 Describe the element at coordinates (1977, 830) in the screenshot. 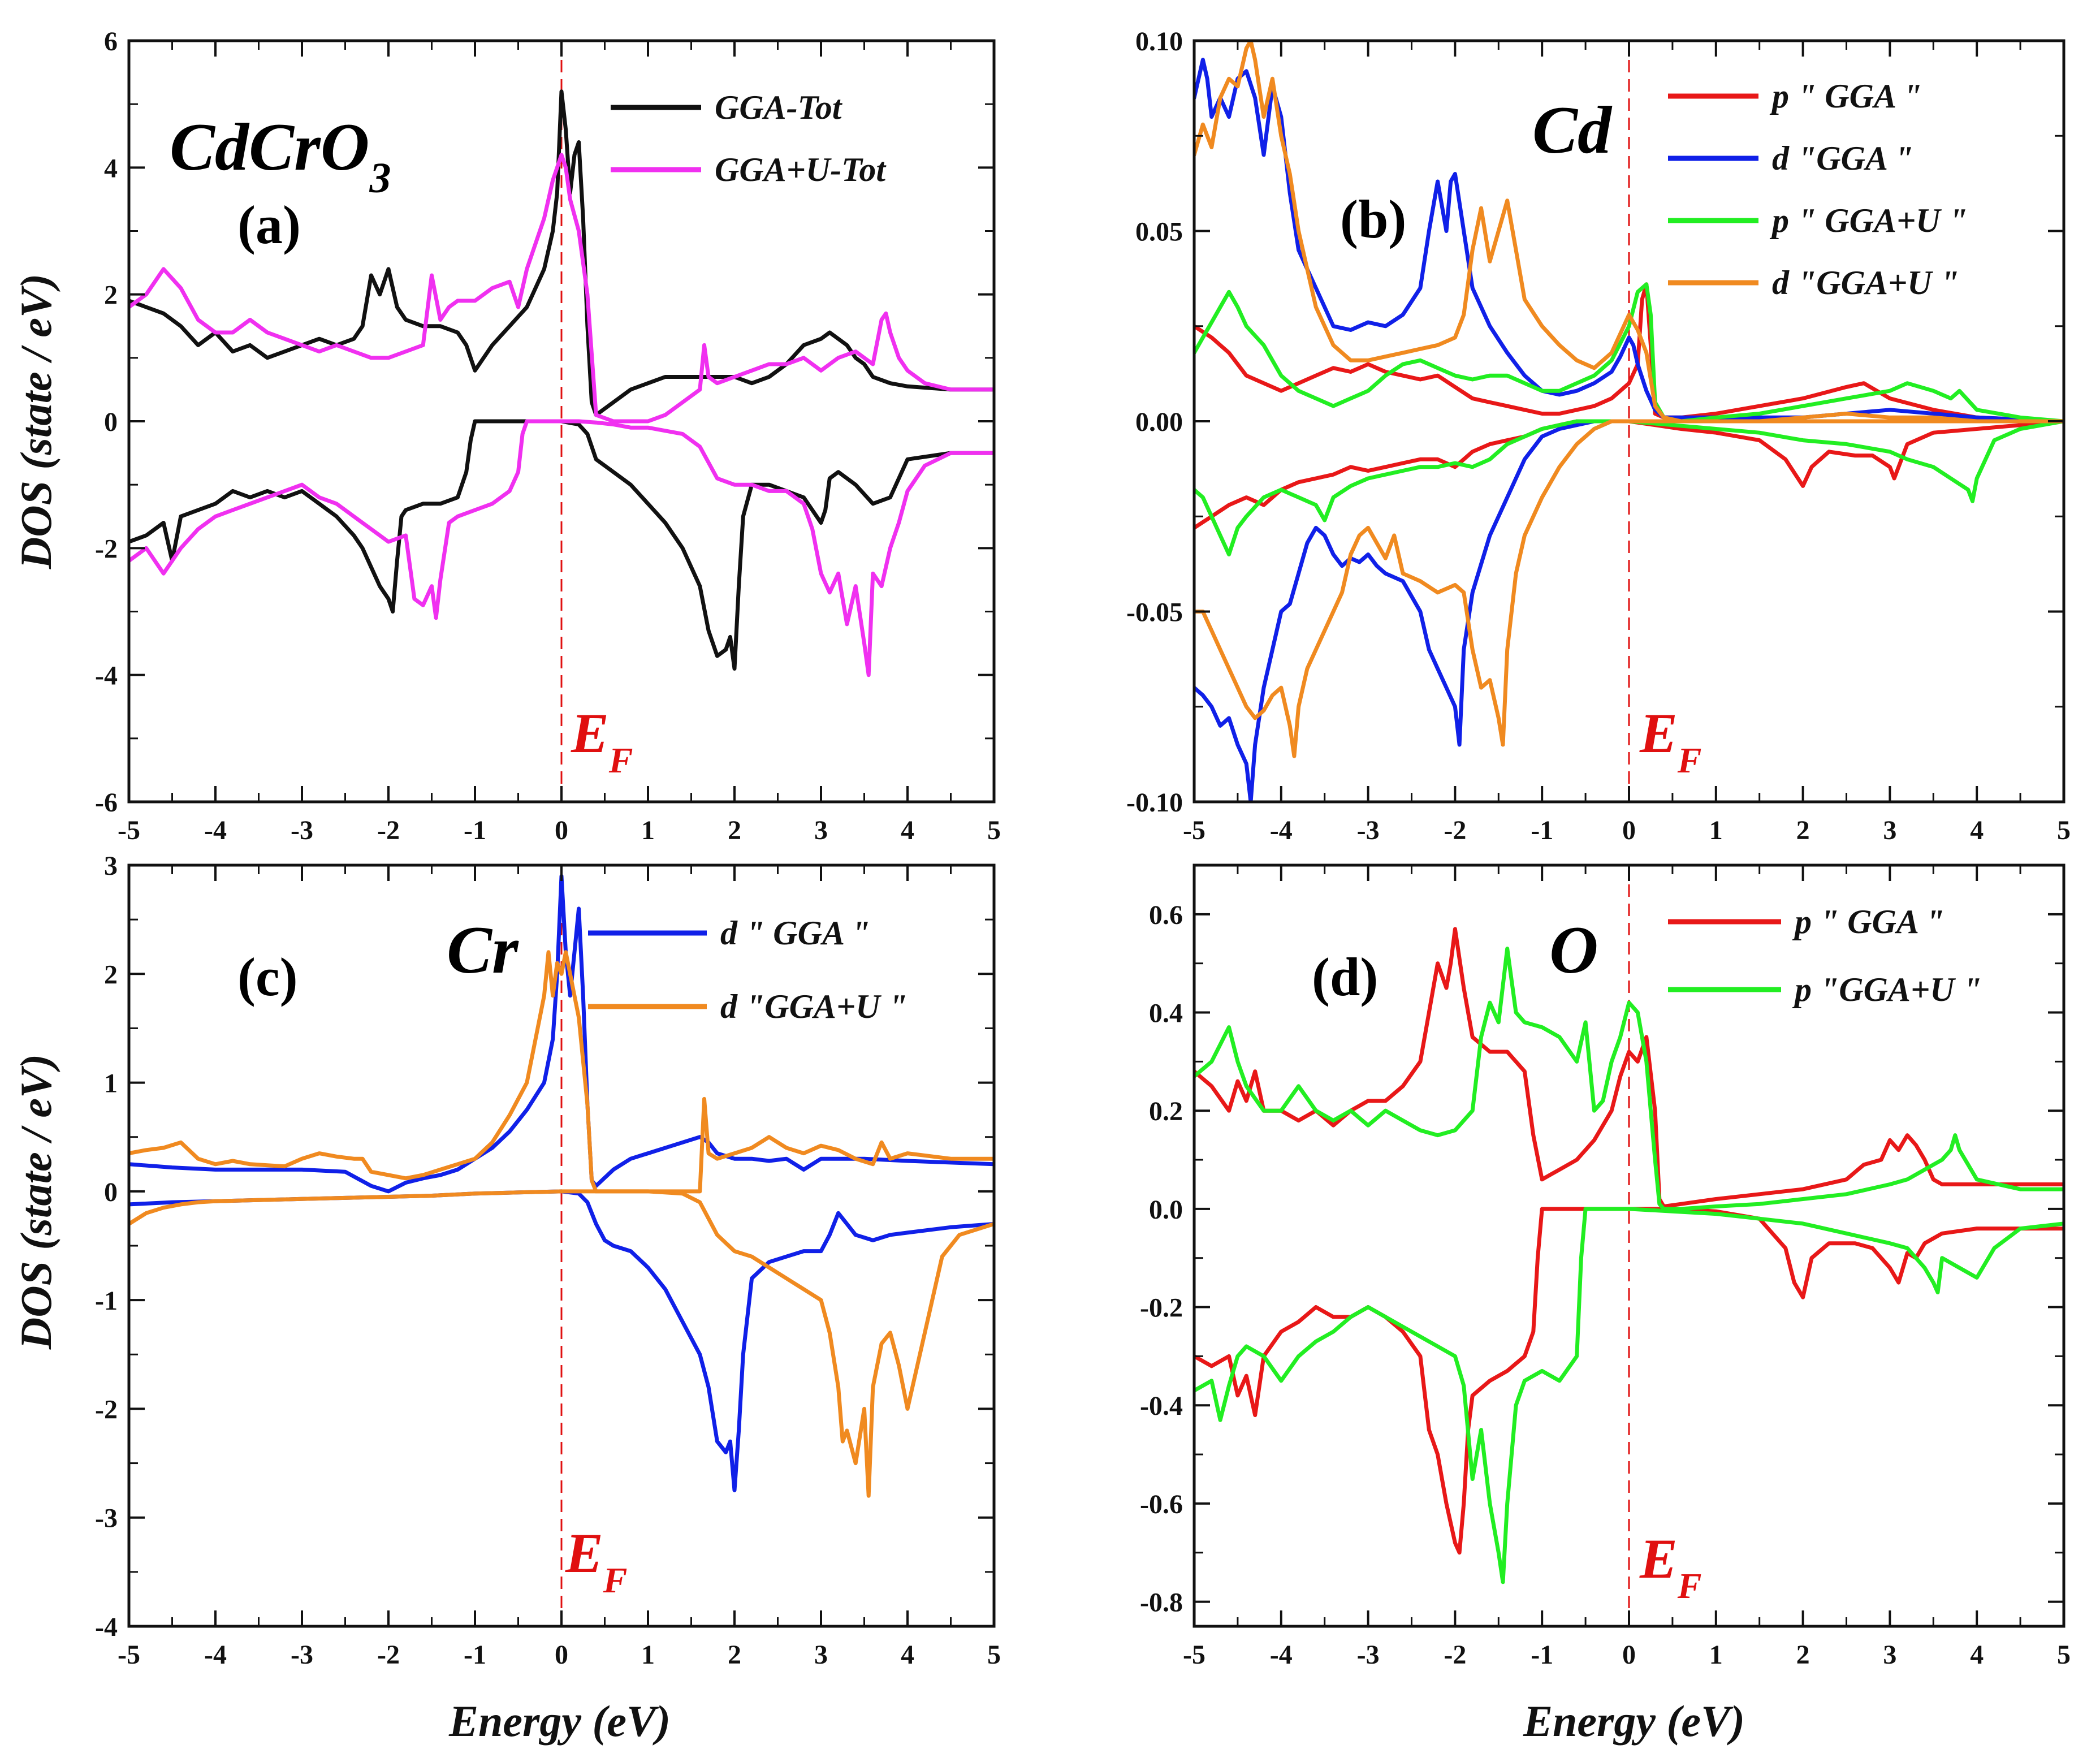

I see `panel-b-xtick-label: 4` at that location.